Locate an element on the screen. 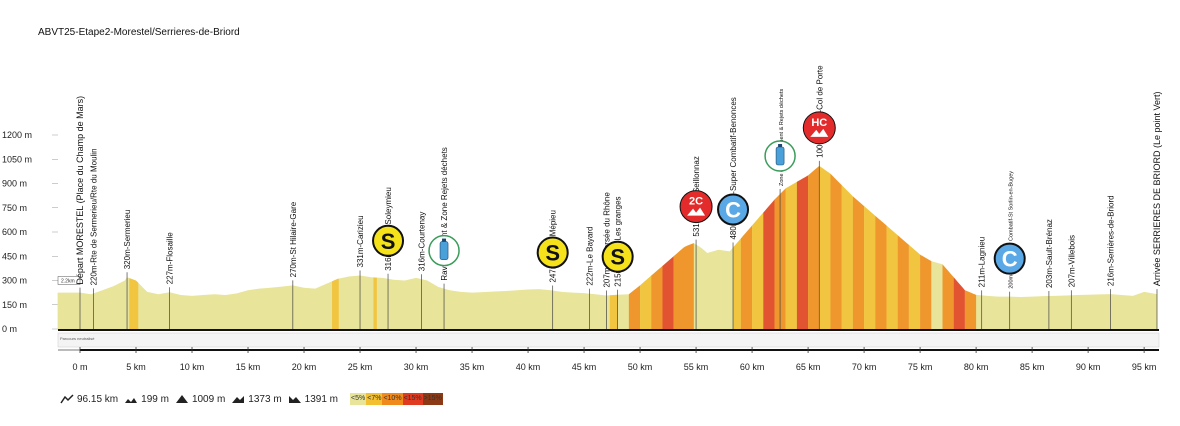  x-tick-label: 60 km is located at coordinates (752, 367).